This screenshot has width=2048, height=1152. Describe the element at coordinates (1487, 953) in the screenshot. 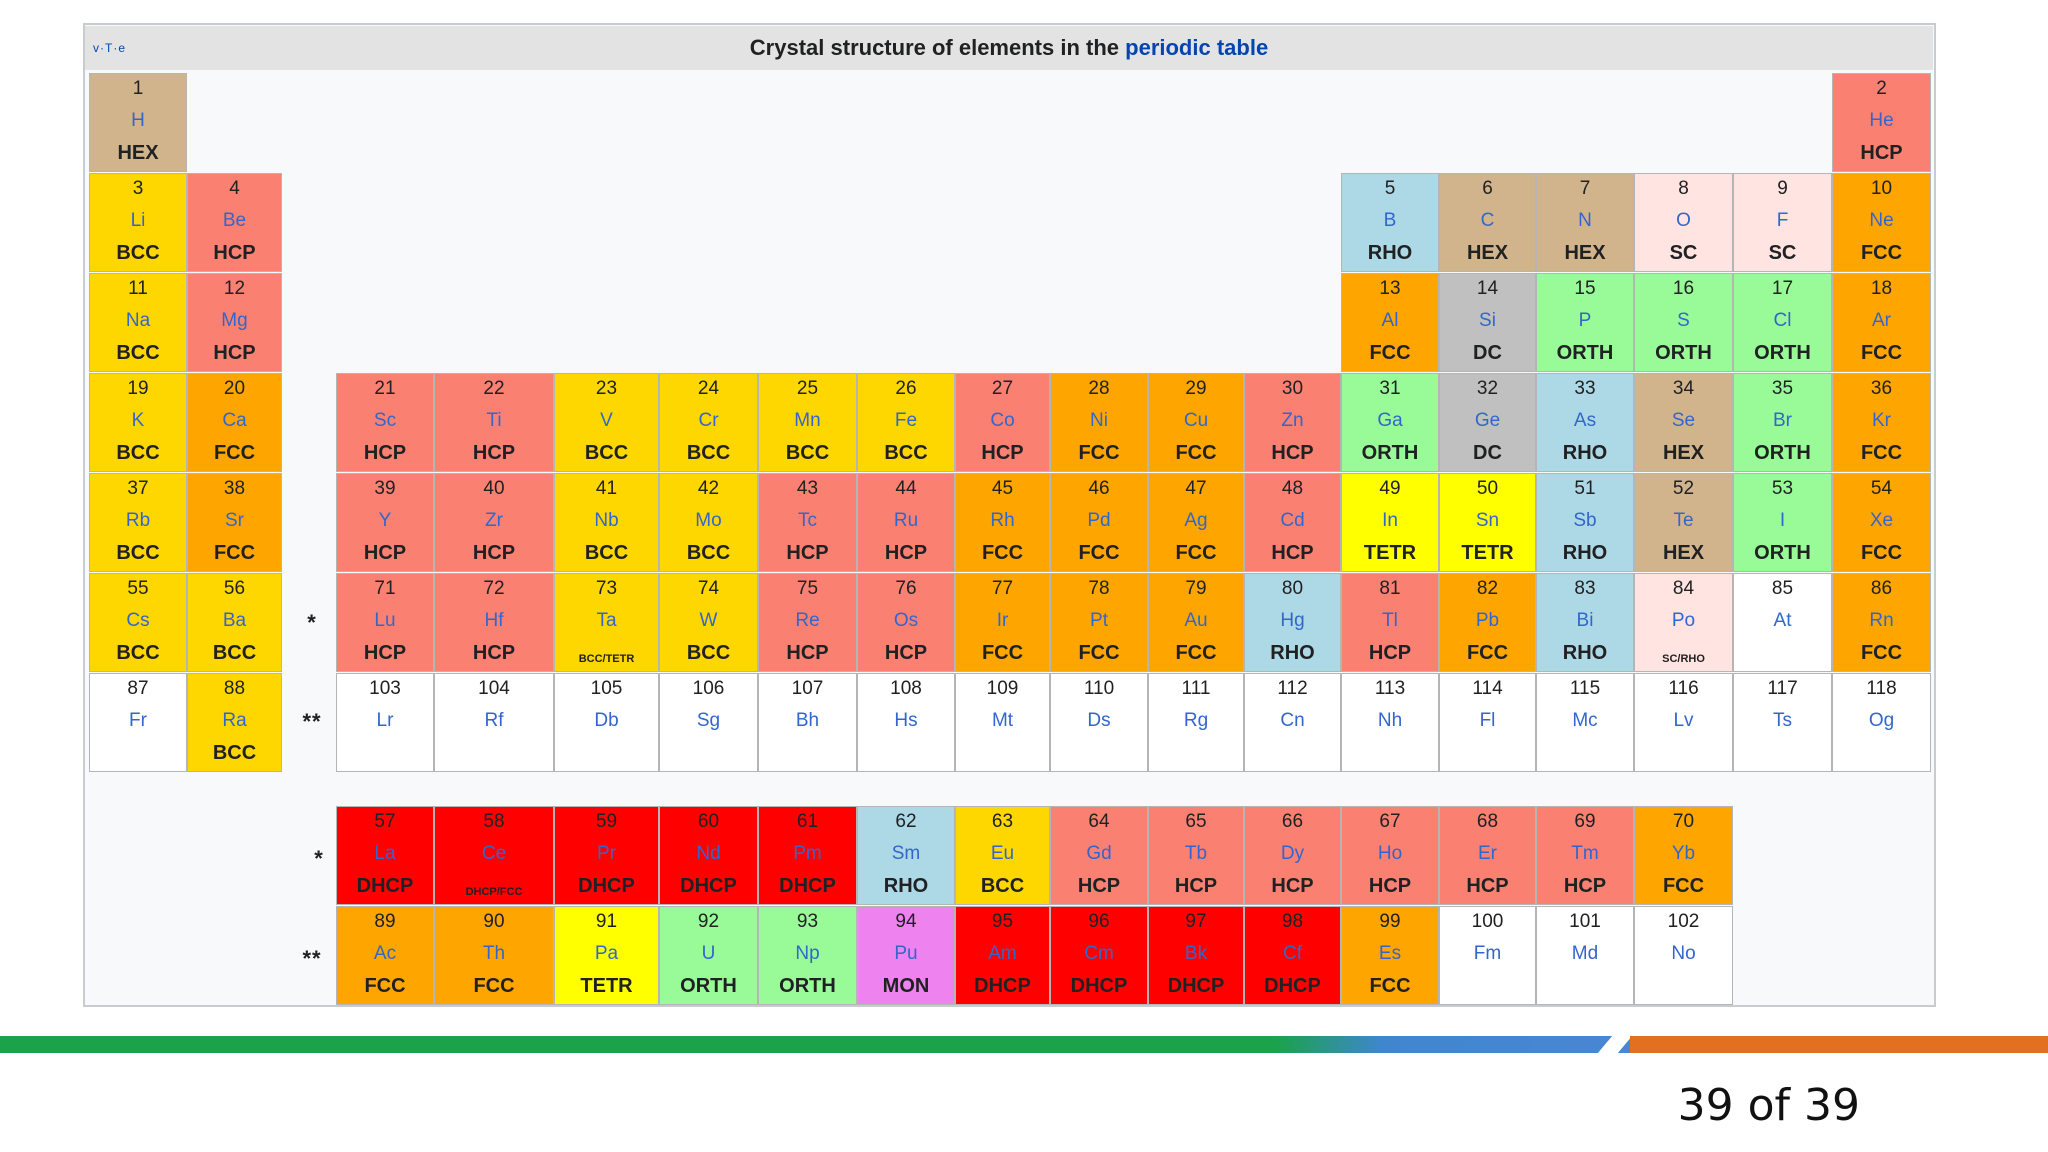

I see `element-symbol-link: Fm` at that location.